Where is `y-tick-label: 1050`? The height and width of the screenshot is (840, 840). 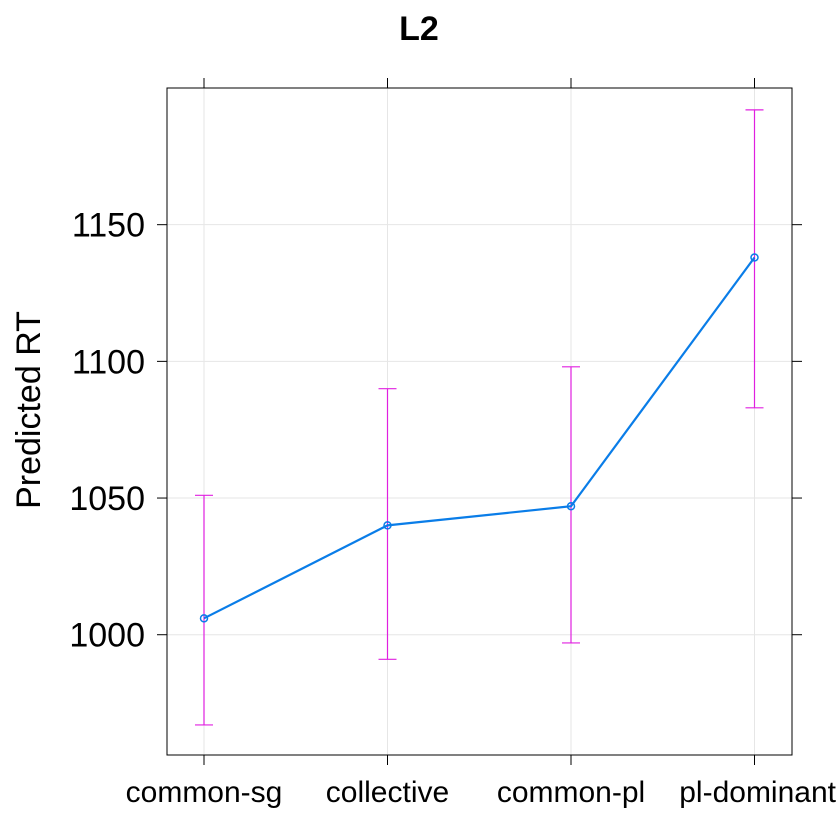
y-tick-label: 1050 is located at coordinates (107, 499).